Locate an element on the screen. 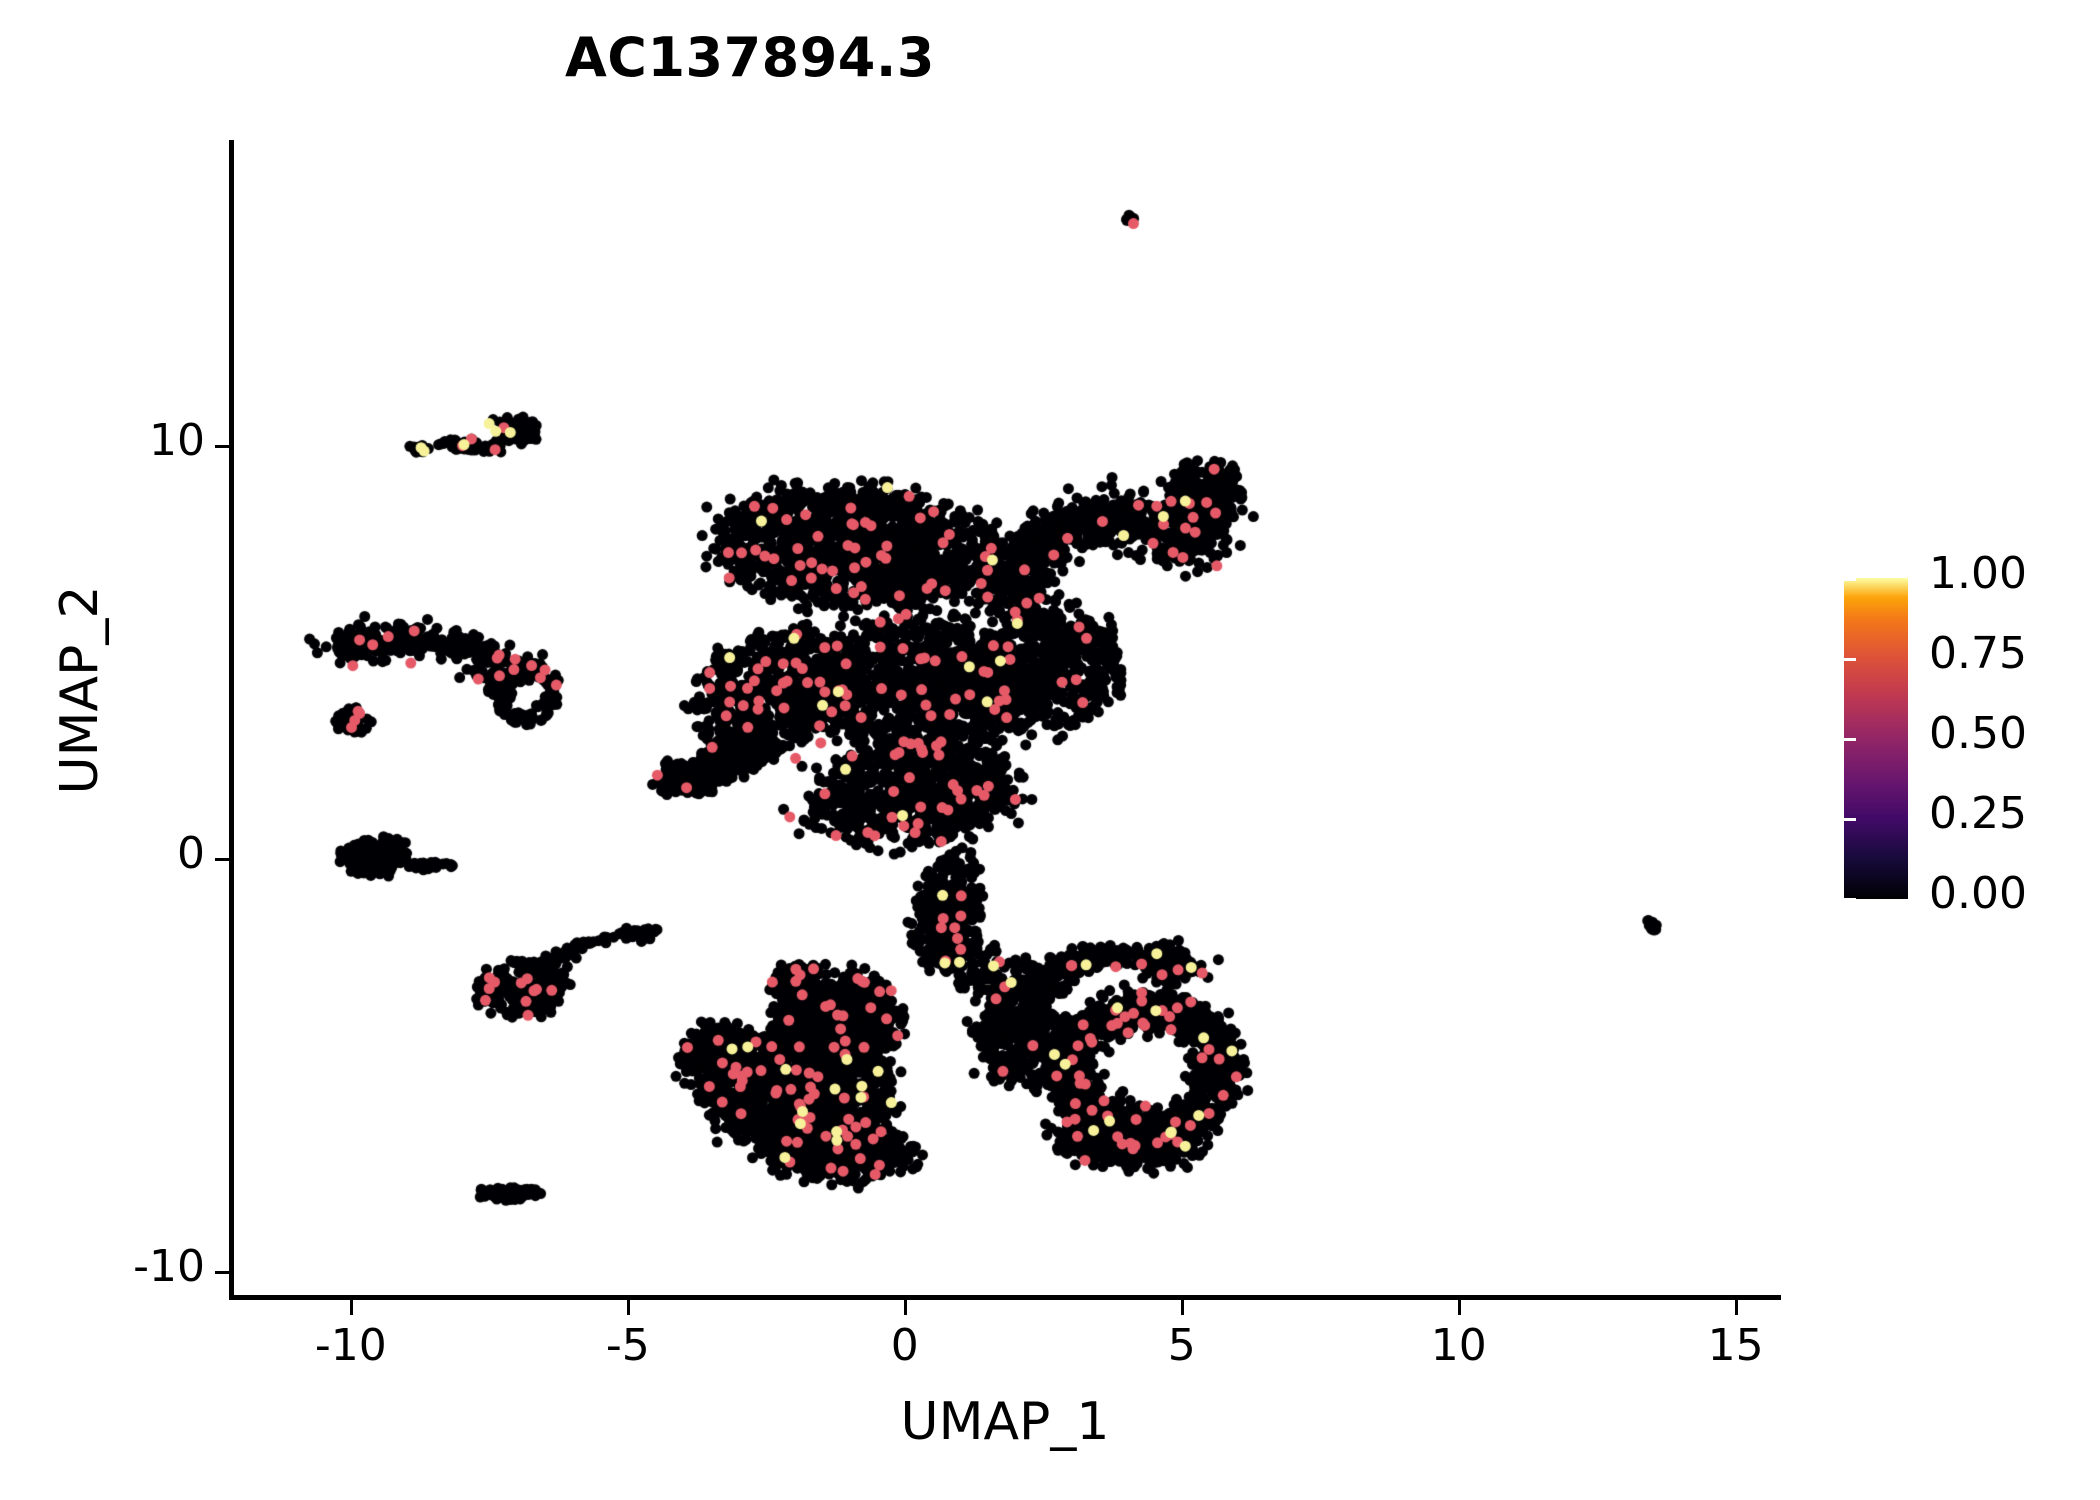  colorbar: 1.00 0.75 0.50 0.25 0.00 is located at coordinates (1969, 733).